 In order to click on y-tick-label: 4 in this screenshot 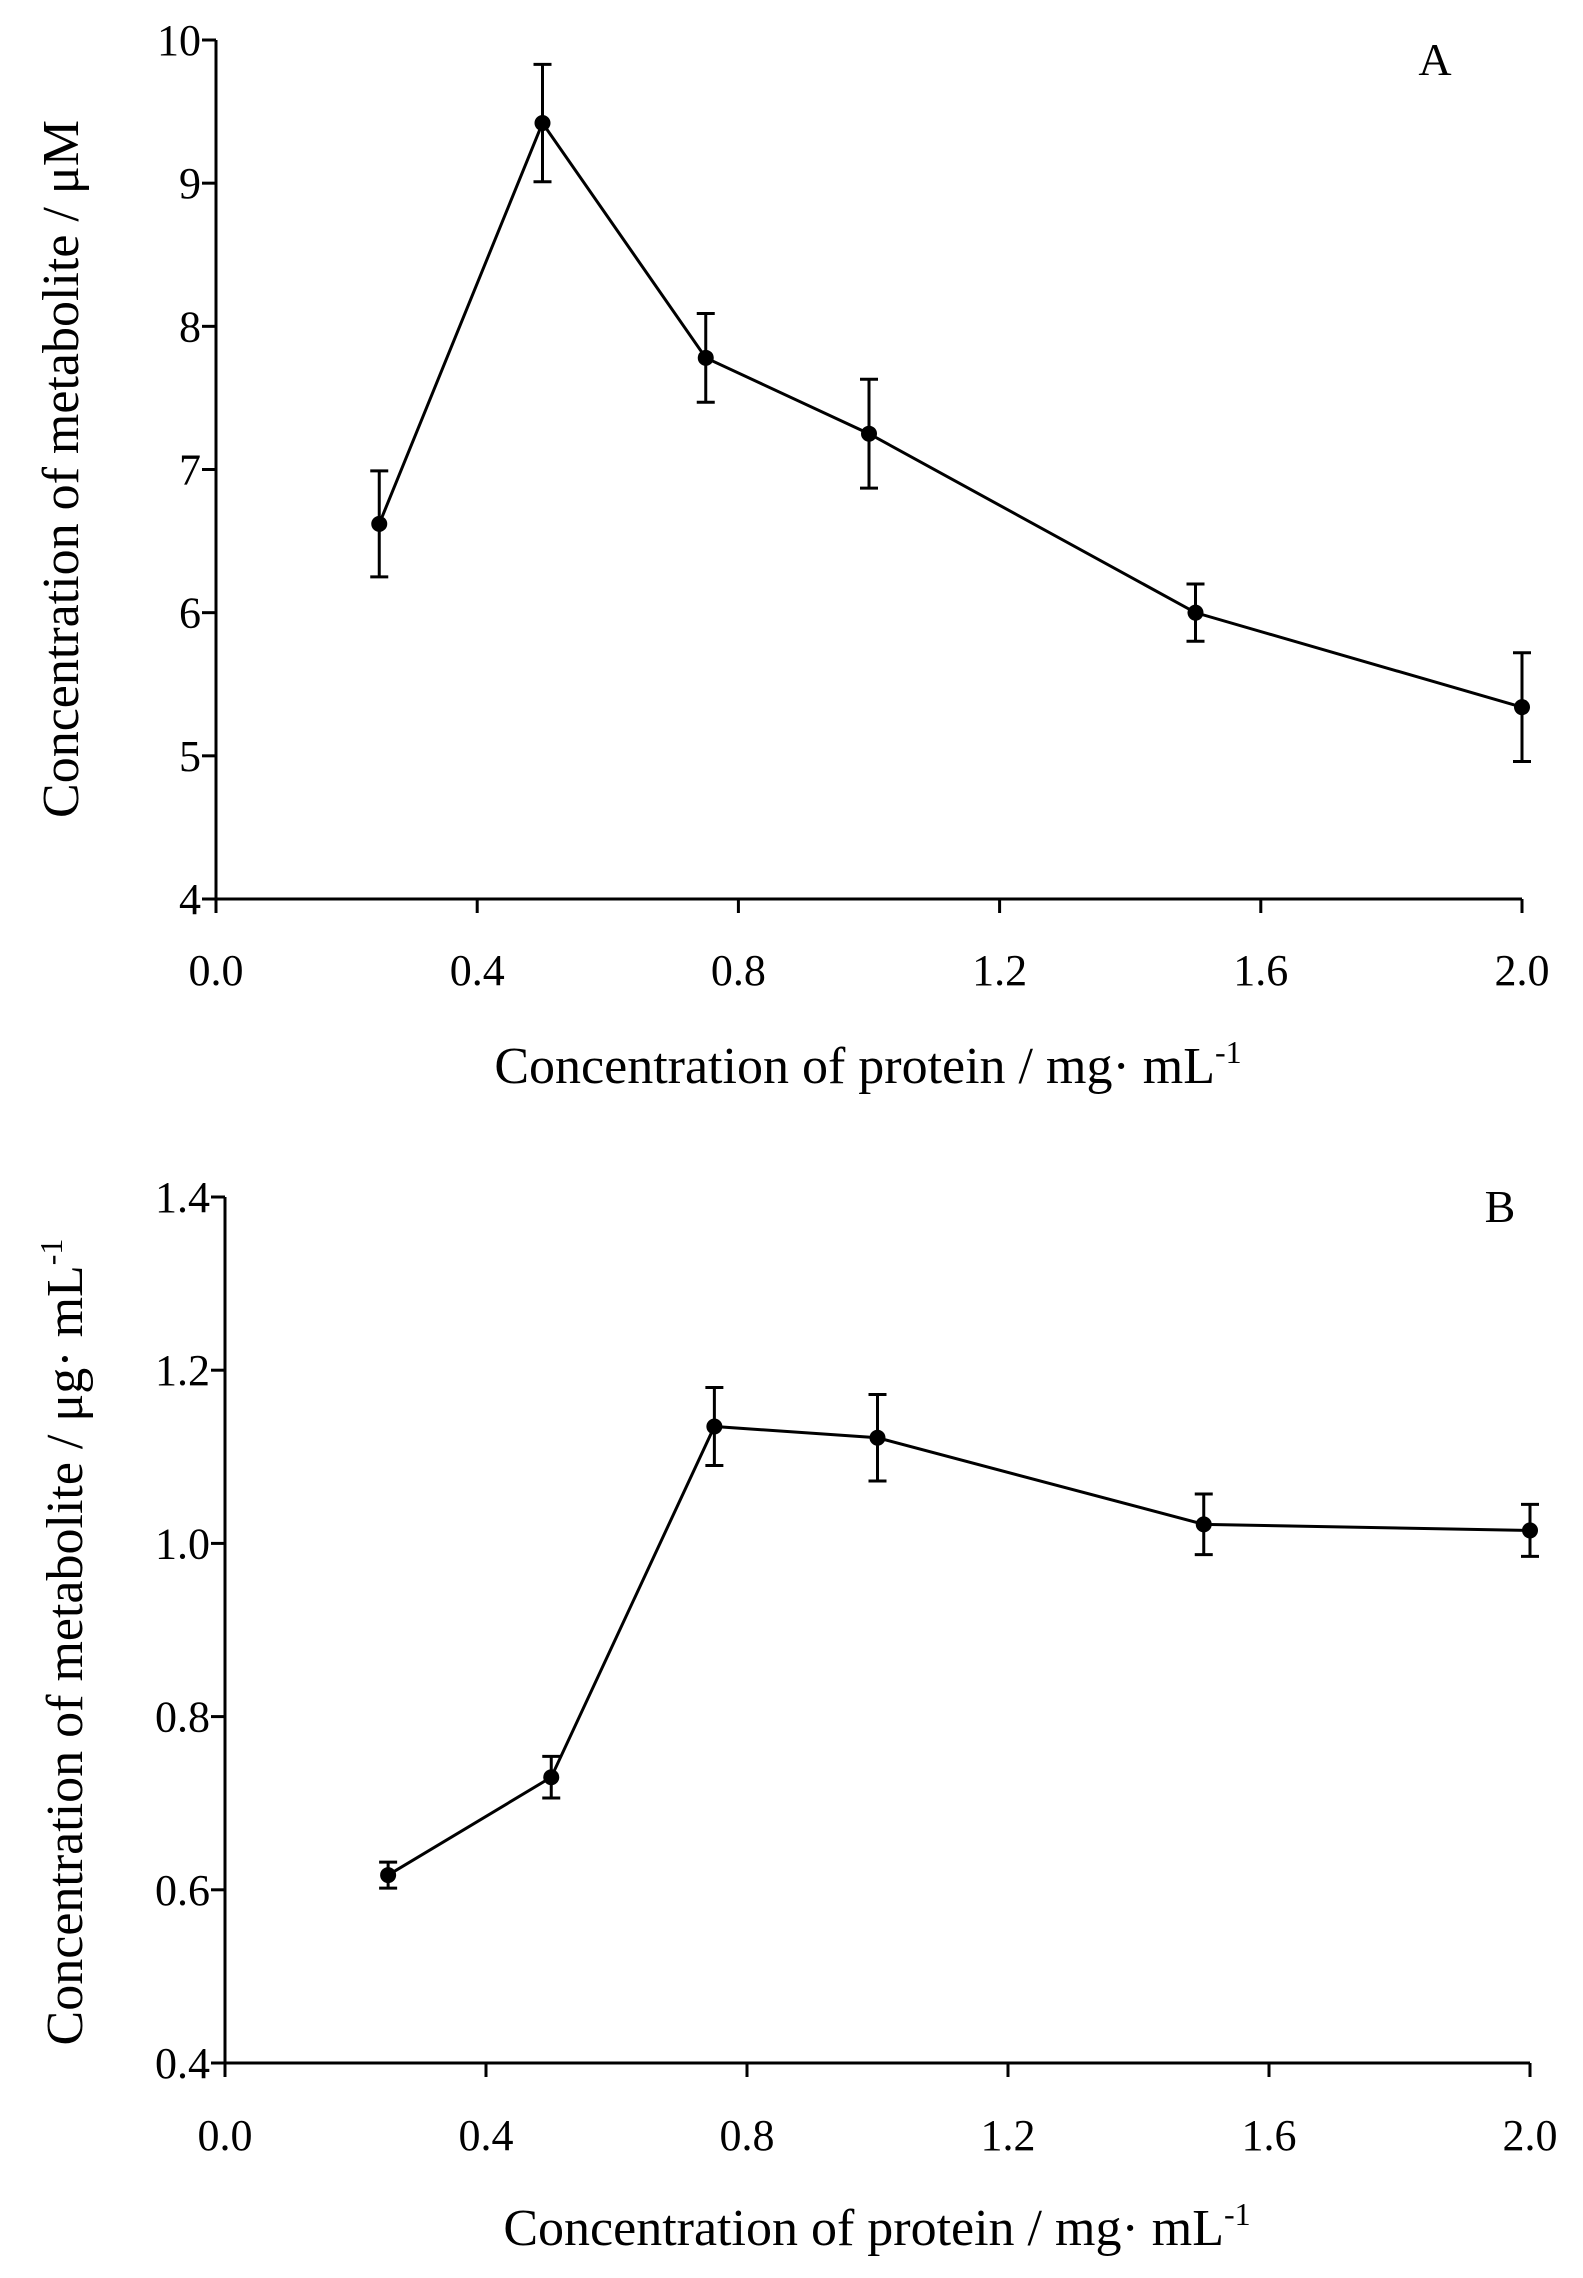, I will do `click(190, 899)`.